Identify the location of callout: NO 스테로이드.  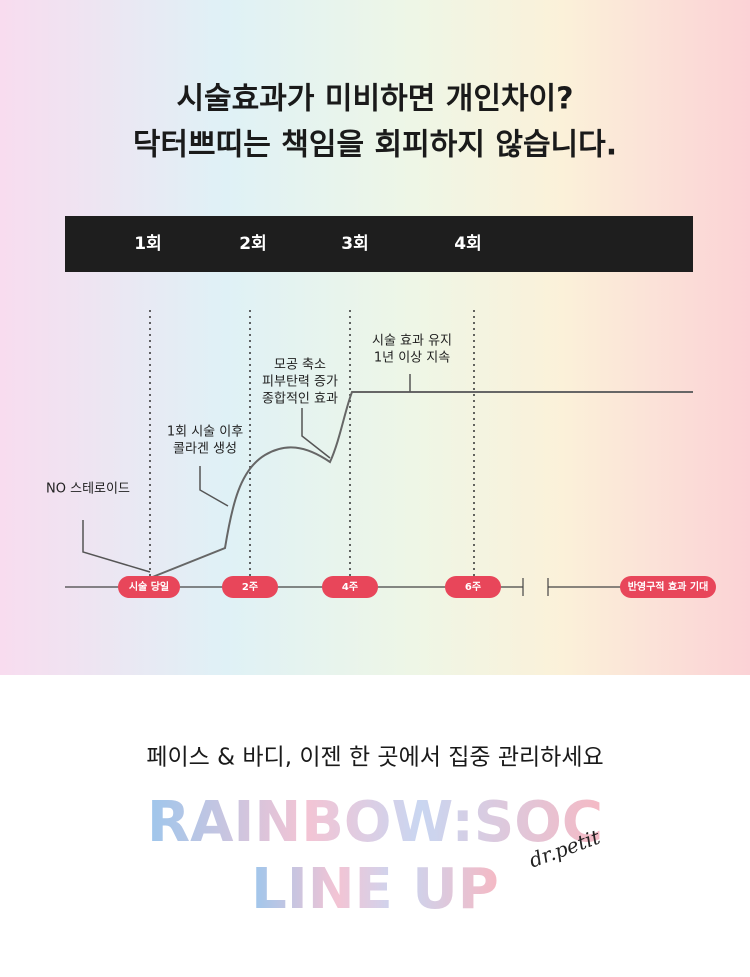
(88, 489).